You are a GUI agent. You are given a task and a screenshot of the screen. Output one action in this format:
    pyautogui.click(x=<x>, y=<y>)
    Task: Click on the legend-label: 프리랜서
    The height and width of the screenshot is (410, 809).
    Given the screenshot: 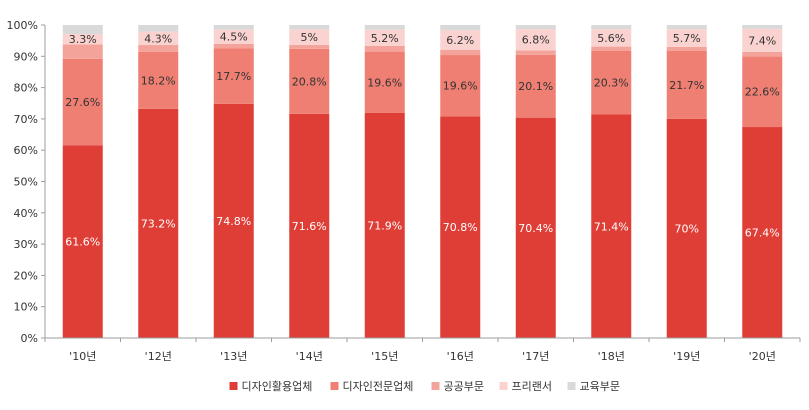 What is the action you would take?
    pyautogui.click(x=532, y=386)
    